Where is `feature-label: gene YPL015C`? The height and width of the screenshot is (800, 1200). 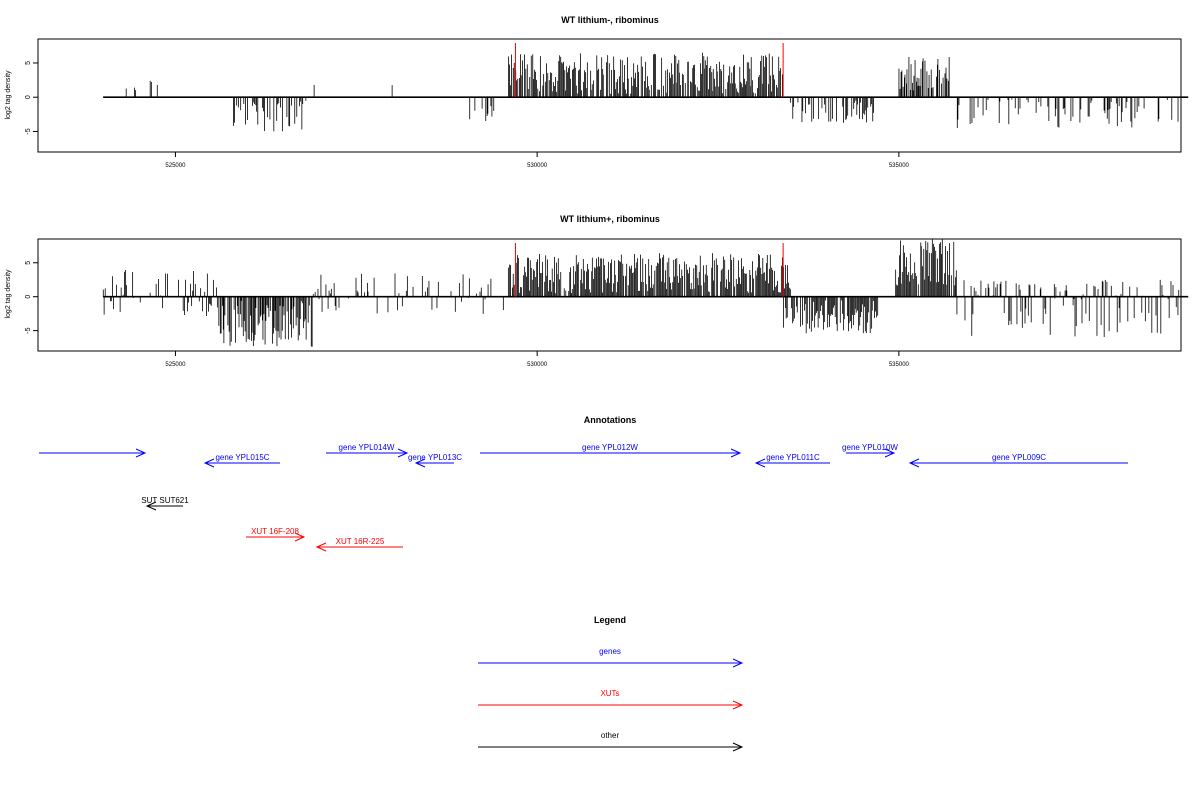 feature-label: gene YPL015C is located at coordinates (242, 457).